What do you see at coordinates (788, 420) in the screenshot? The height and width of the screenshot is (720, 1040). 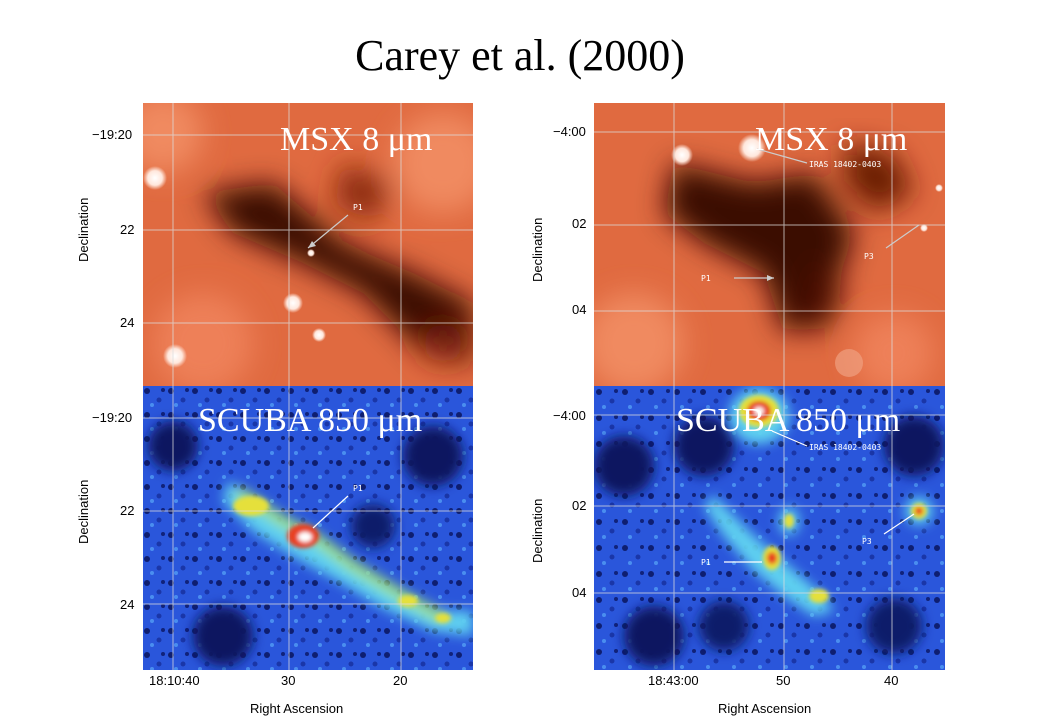 I see `right-scuba-title: SCUBA 850 μm` at bounding box center [788, 420].